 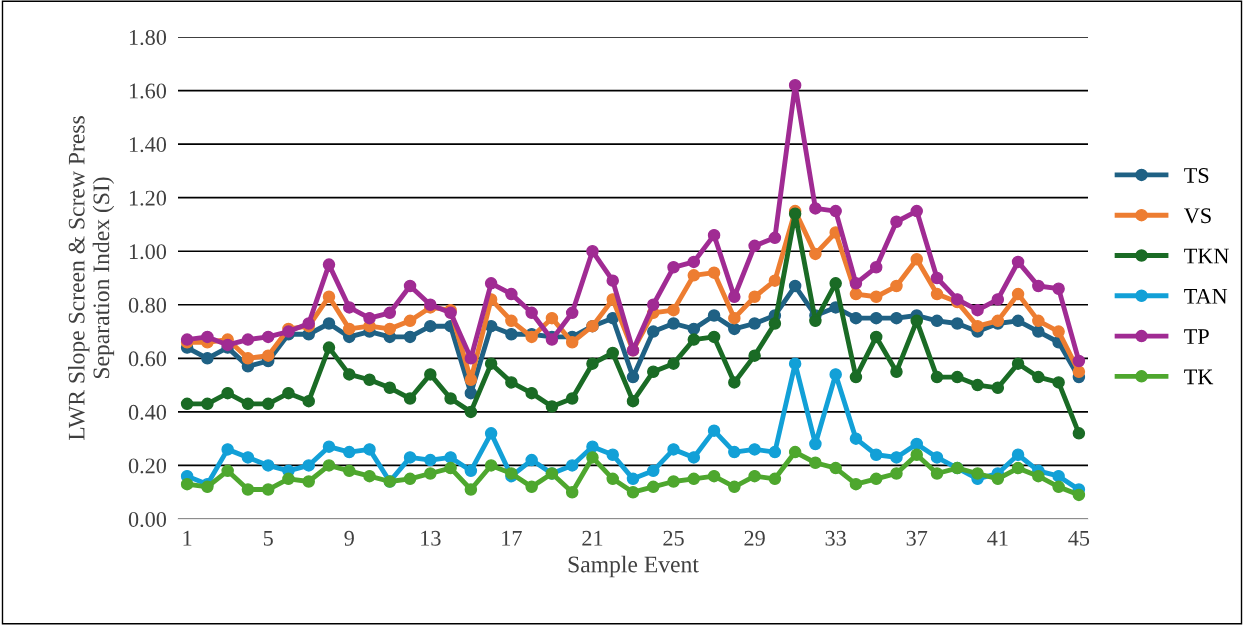 I want to click on x-tick-label: 1, so click(x=187, y=538).